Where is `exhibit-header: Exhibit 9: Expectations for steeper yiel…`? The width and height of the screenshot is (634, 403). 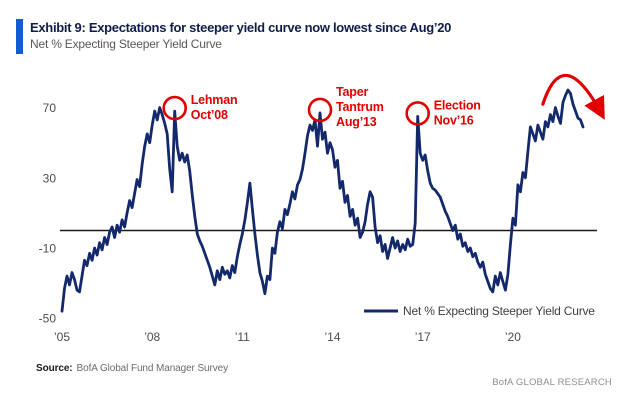
exhibit-header: Exhibit 9: Expectations for steeper yiel… is located at coordinates (233, 36).